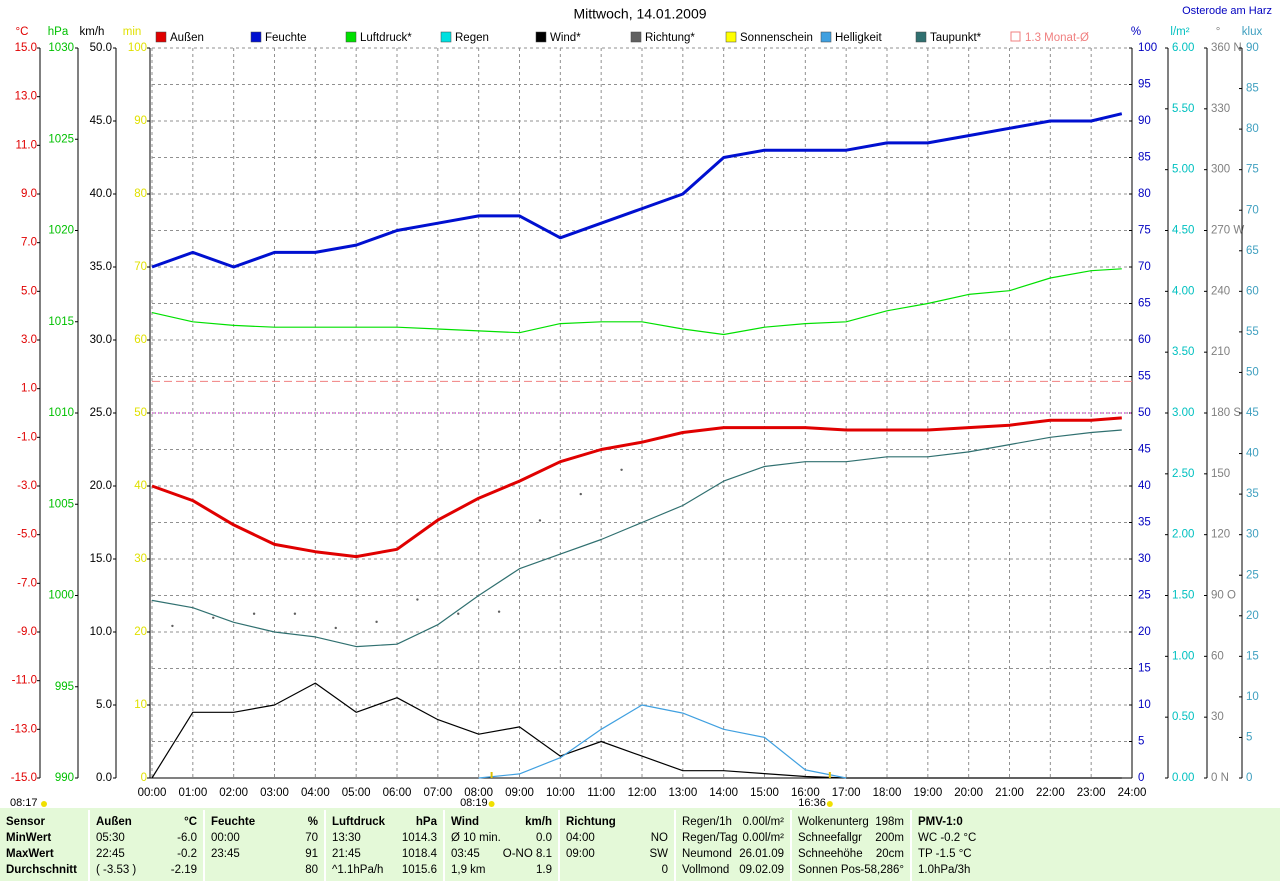 The width and height of the screenshot is (1280, 881). Describe the element at coordinates (61, 413) in the screenshot. I see `y-tick-label: 1010` at that location.